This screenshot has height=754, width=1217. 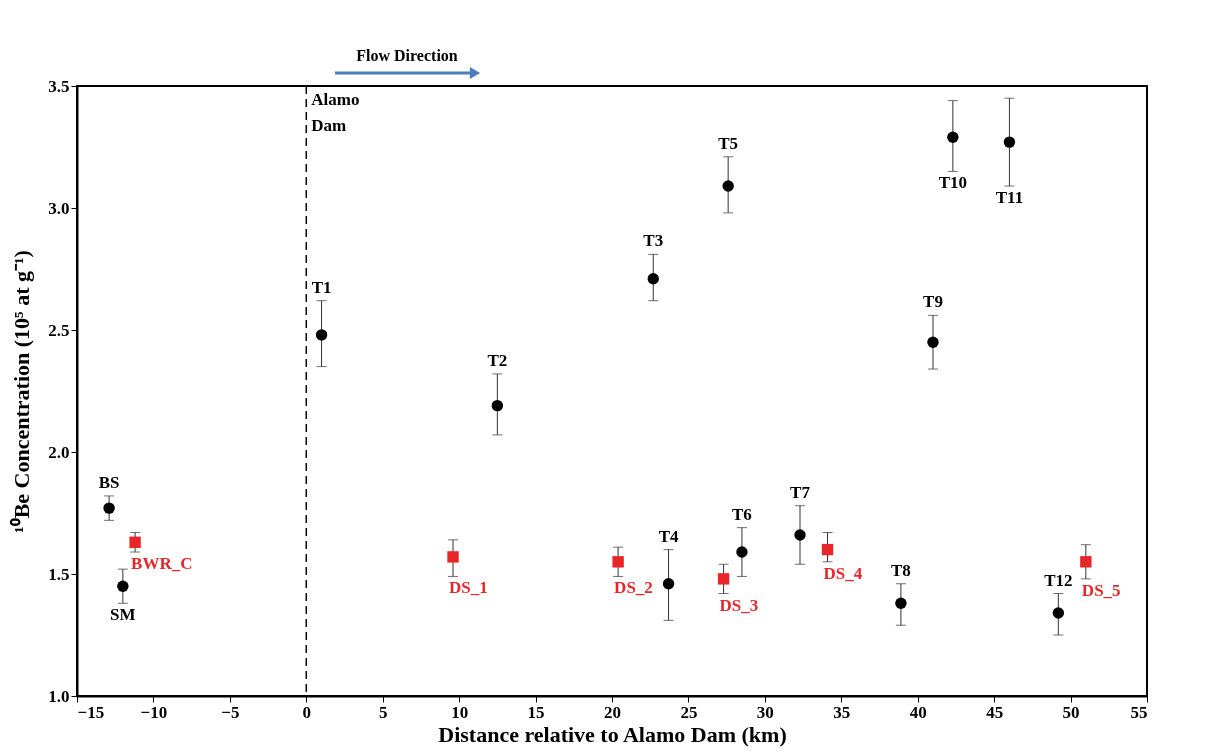 What do you see at coordinates (689, 712) in the screenshot?
I see `x-tick-label: 25` at bounding box center [689, 712].